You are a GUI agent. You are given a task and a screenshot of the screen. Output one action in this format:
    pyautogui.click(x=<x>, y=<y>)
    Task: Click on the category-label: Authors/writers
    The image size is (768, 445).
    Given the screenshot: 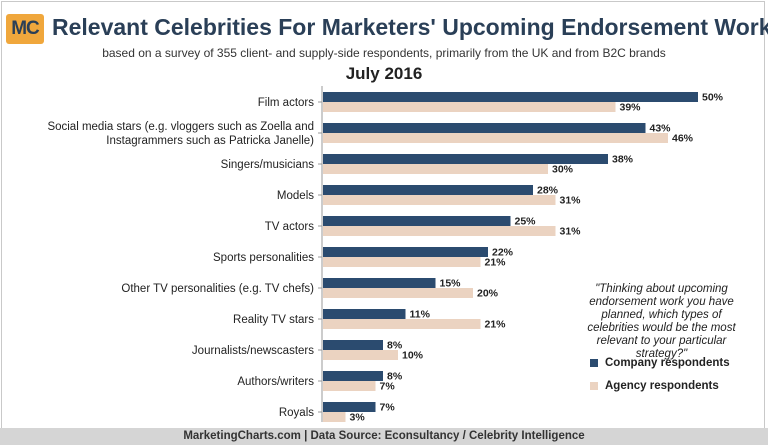 What is the action you would take?
    pyautogui.click(x=275, y=382)
    